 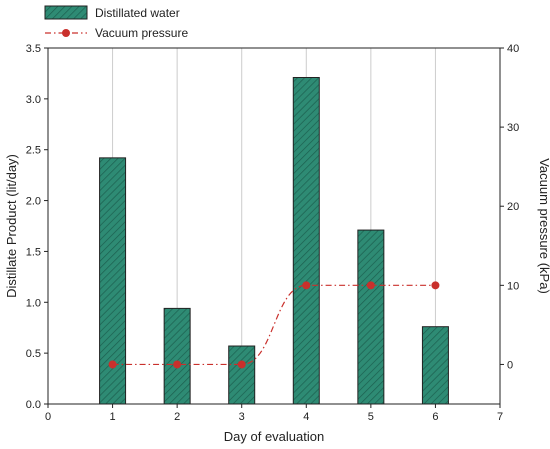 I want to click on x-tick-label-3: 3, so click(x=242, y=417).